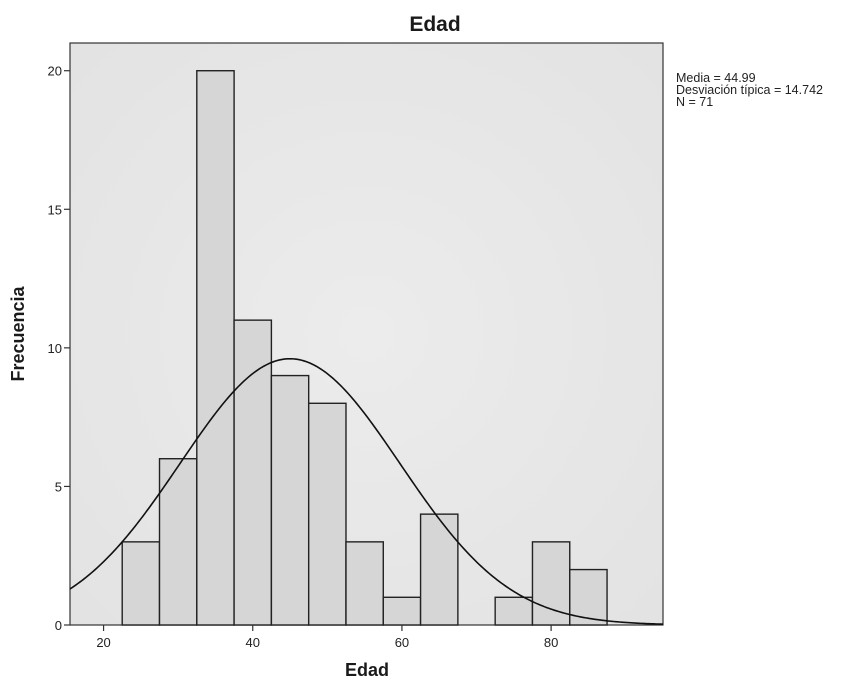 Image resolution: width=859 pixels, height=685 pixels. I want to click on stats-sd: Desviación típica = 14.742, so click(749, 90).